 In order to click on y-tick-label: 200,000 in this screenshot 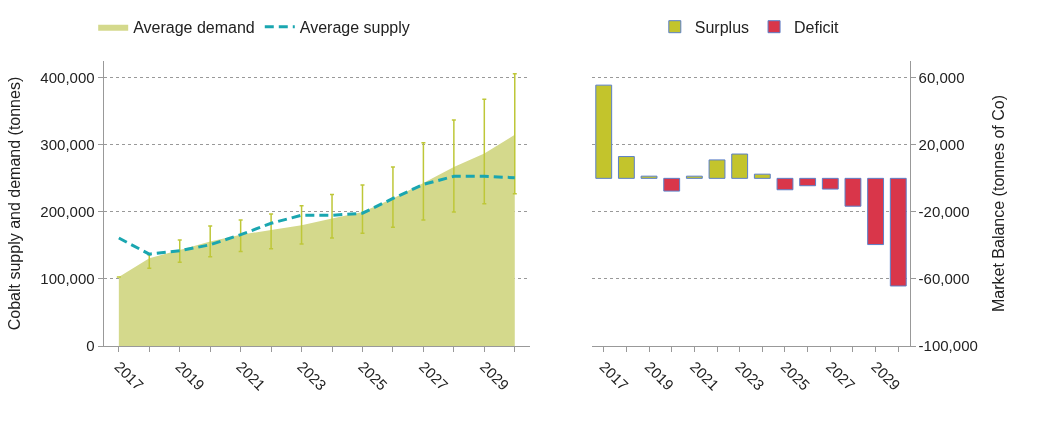, I will do `click(67, 212)`.